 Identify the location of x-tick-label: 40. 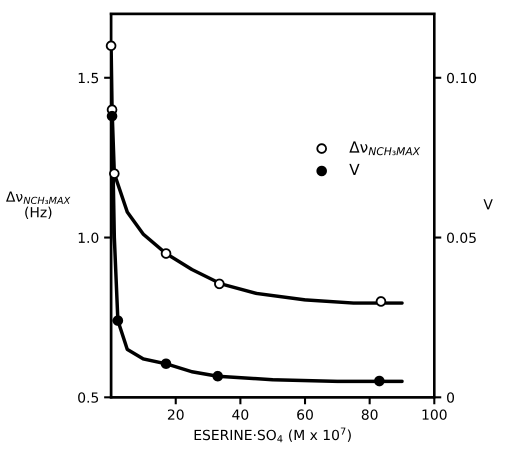
(240, 414).